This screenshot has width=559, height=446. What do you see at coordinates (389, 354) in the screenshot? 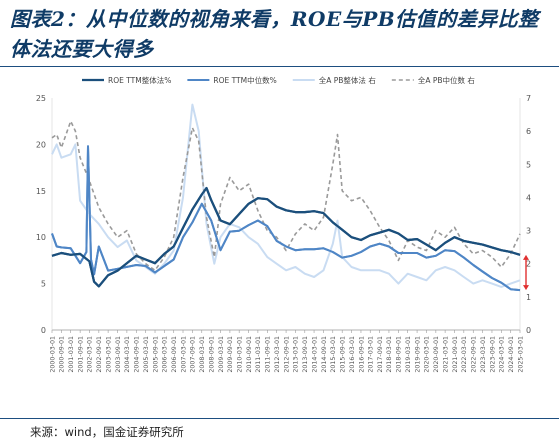
I see `x-tick-label: 2018-03-01` at bounding box center [389, 354].